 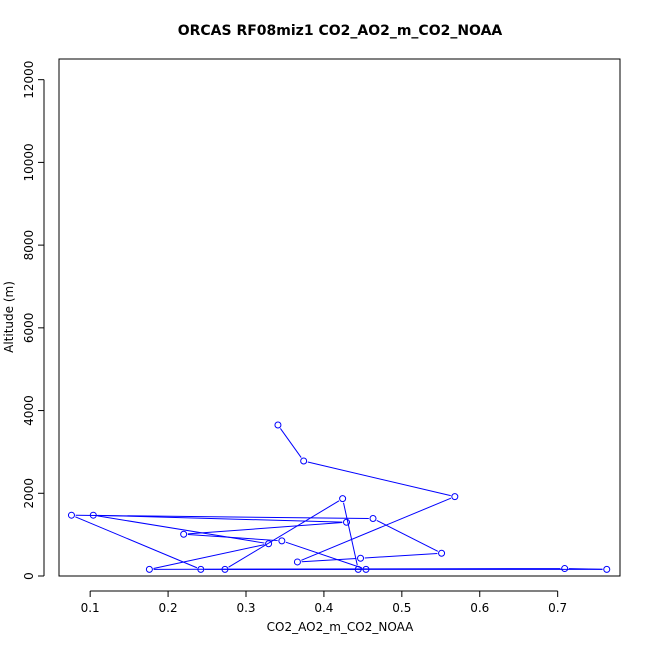 I want to click on y-tick-label: 8000, so click(x=29, y=245).